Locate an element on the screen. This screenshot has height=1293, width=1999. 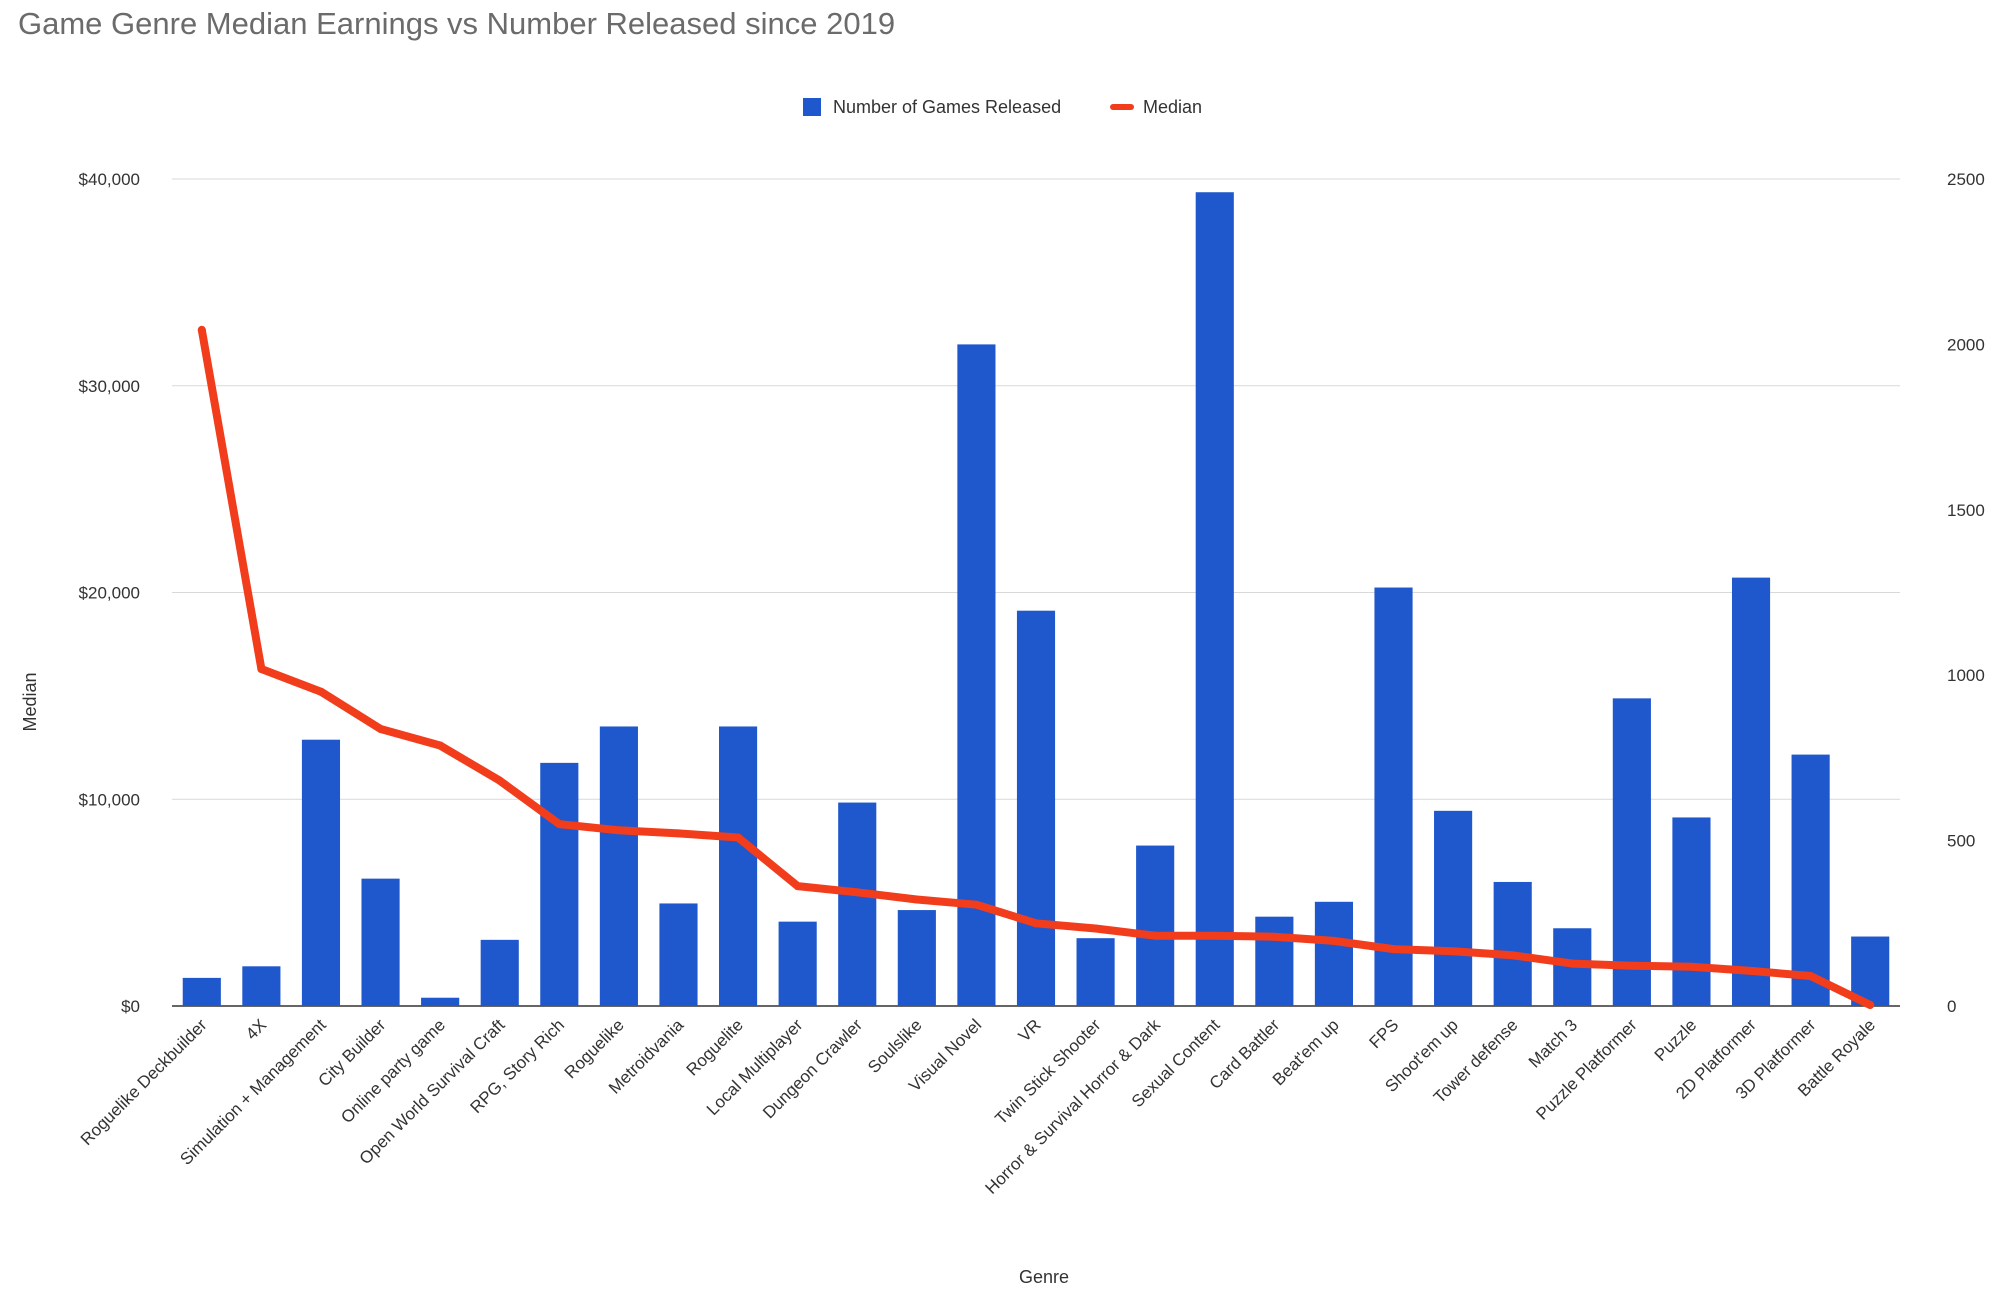
y-tick-label: $10,000 is located at coordinates (109, 799).